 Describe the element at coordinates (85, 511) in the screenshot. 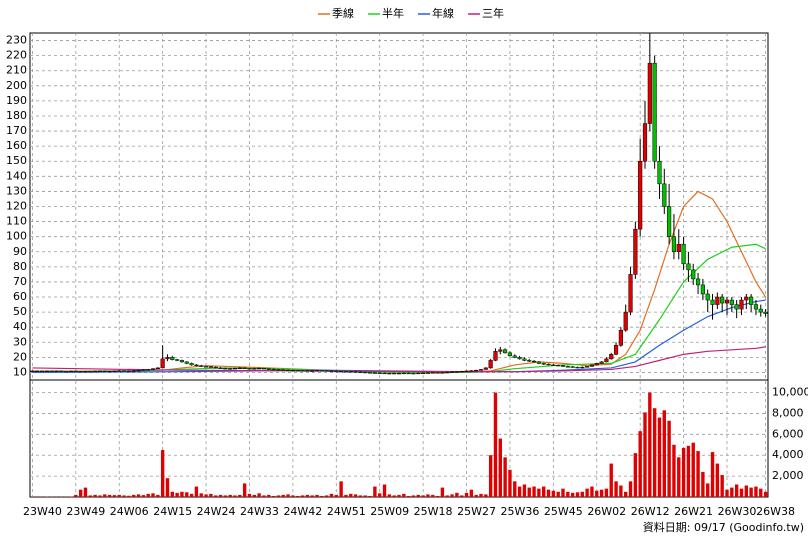

I see `x-tick-label: 23W49` at that location.